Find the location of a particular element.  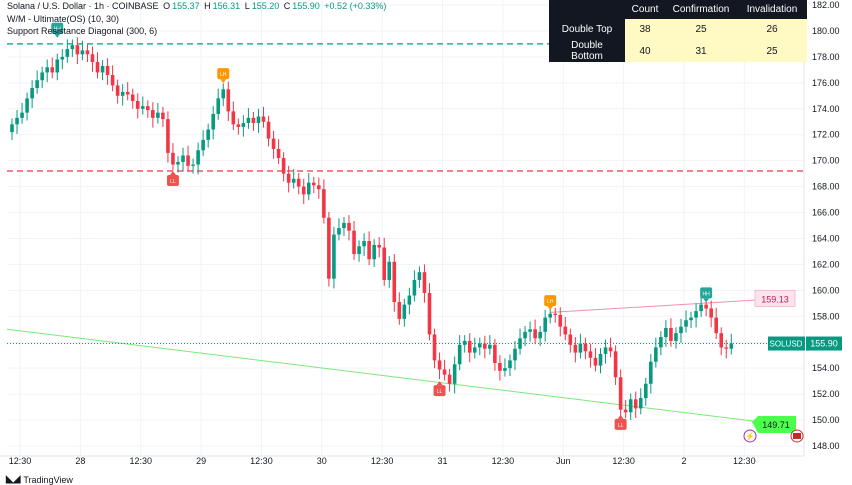

indicator-ultimate: W/M - Ultimate(OS) (10, 30) is located at coordinates (63, 18).